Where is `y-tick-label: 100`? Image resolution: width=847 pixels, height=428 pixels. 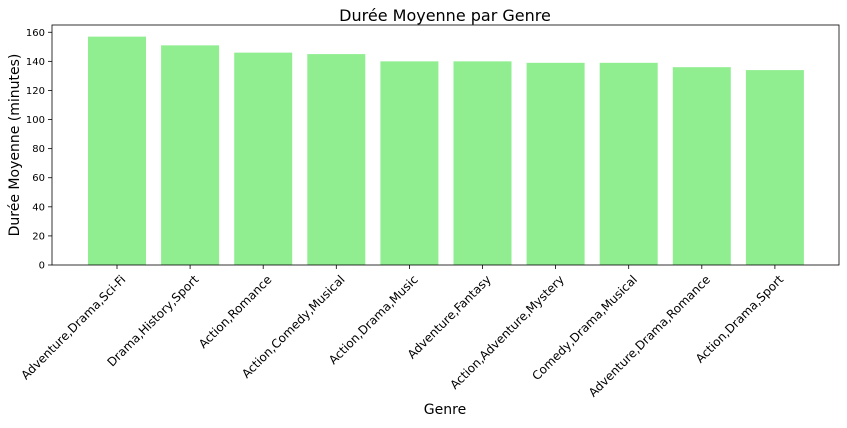
y-tick-label: 100 is located at coordinates (35, 120).